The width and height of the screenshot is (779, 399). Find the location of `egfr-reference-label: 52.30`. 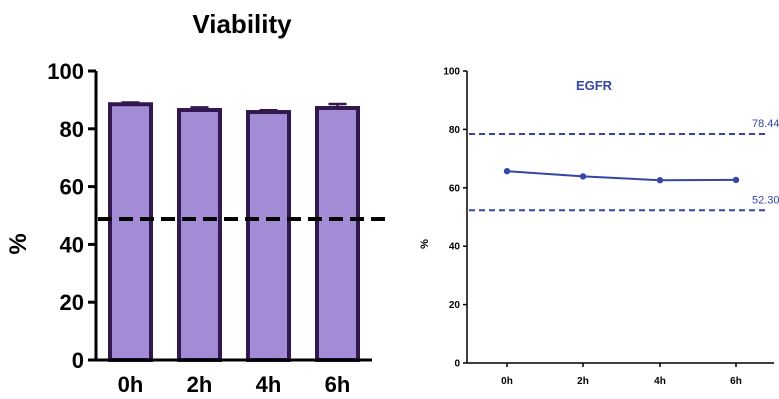

egfr-reference-label: 52.30 is located at coordinates (765, 200).